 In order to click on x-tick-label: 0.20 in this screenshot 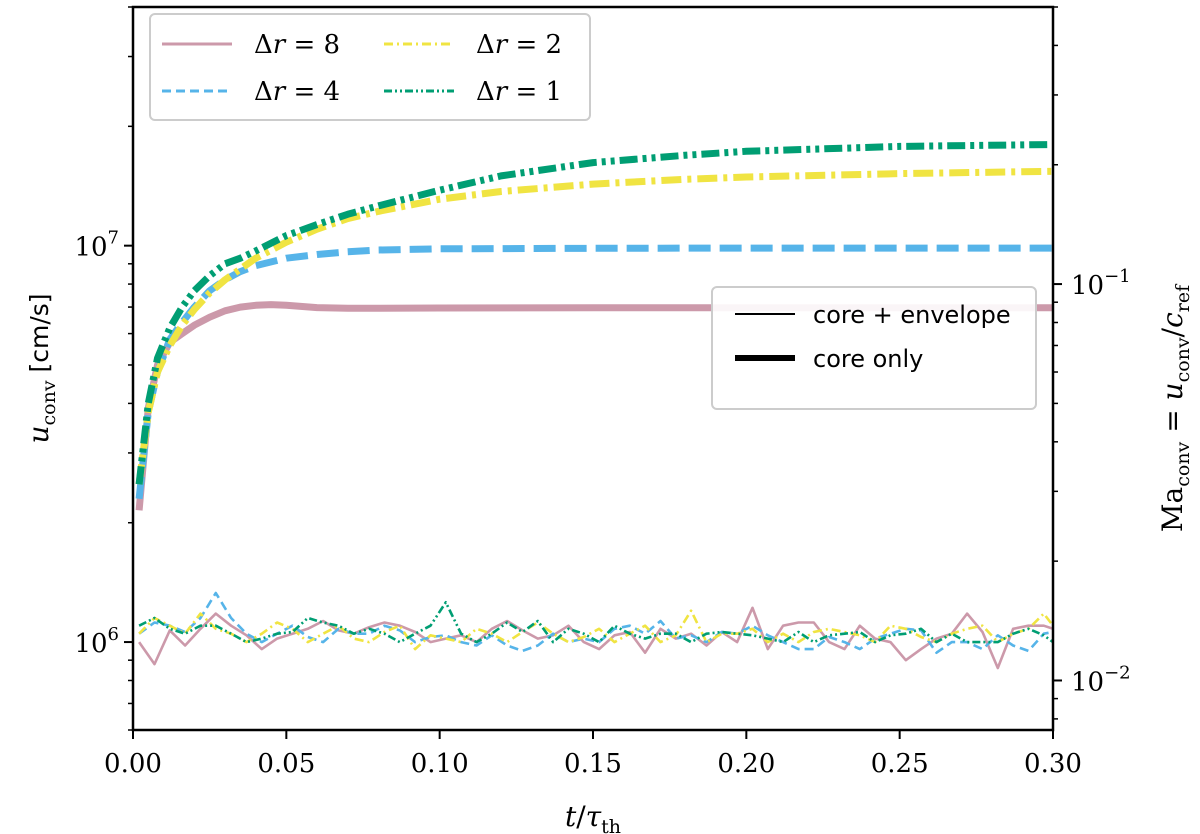, I will do `click(746, 764)`.